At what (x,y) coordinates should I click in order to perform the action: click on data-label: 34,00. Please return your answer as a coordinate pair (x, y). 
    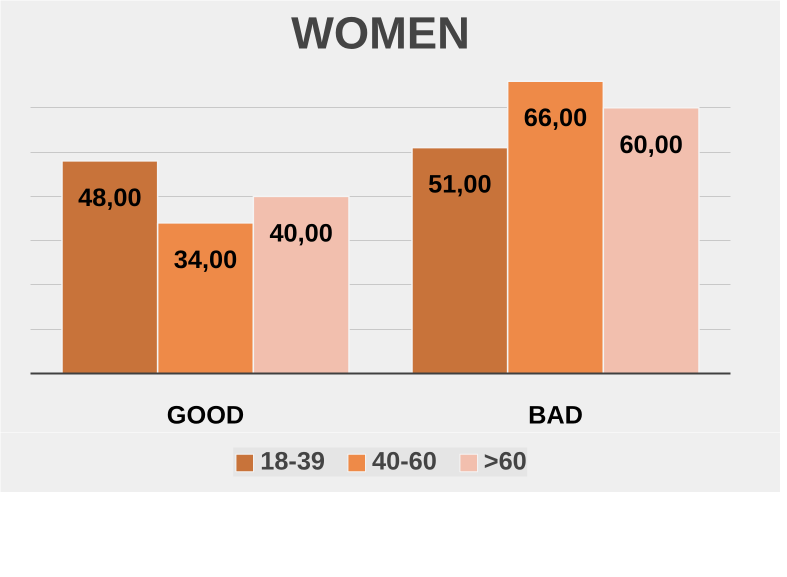
    Looking at the image, I should click on (206, 260).